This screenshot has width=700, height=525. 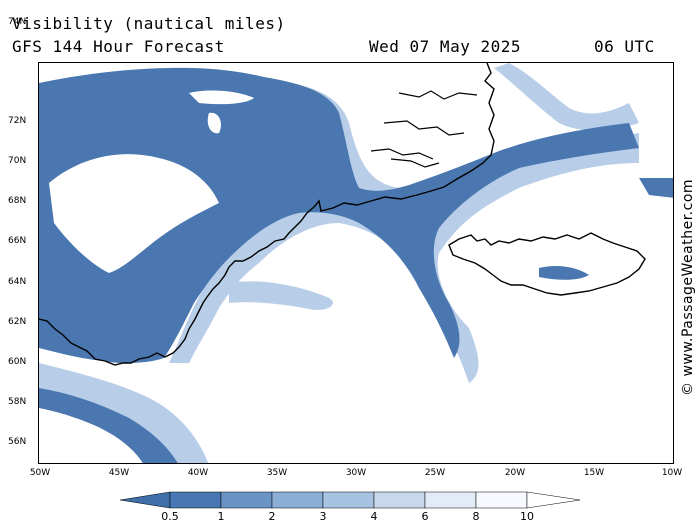 I want to click on lat-label: 64N, so click(x=17, y=282).